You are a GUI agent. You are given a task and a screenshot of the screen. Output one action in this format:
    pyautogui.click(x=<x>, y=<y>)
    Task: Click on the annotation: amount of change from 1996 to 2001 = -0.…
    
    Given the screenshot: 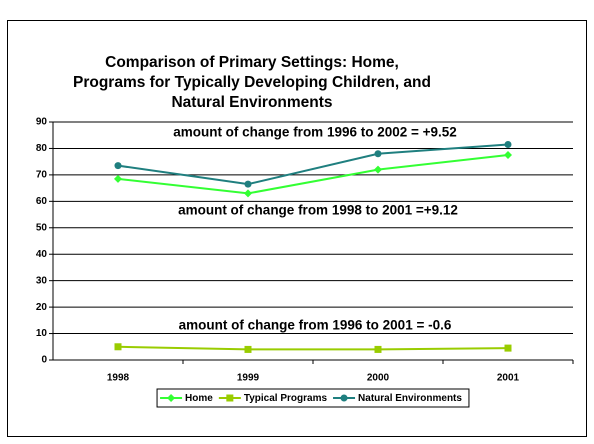 What is the action you would take?
    pyautogui.click(x=315, y=325)
    